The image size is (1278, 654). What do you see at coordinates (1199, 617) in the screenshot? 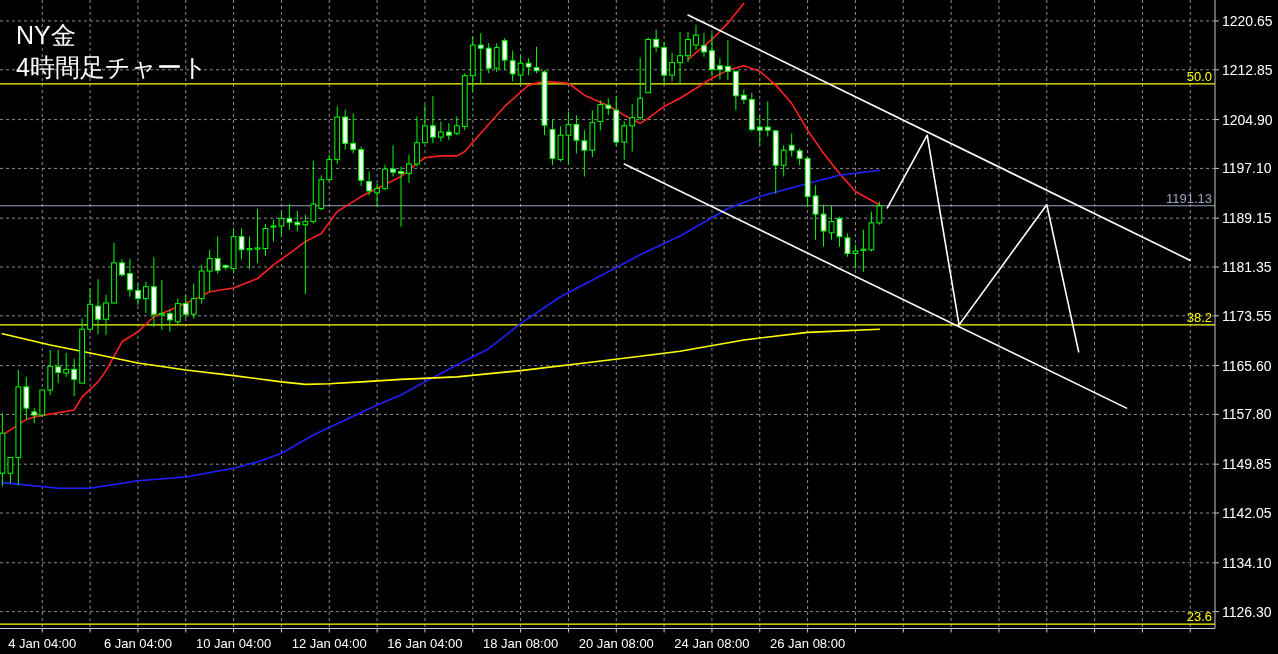
I see `annotation: 23.6` at bounding box center [1199, 617].